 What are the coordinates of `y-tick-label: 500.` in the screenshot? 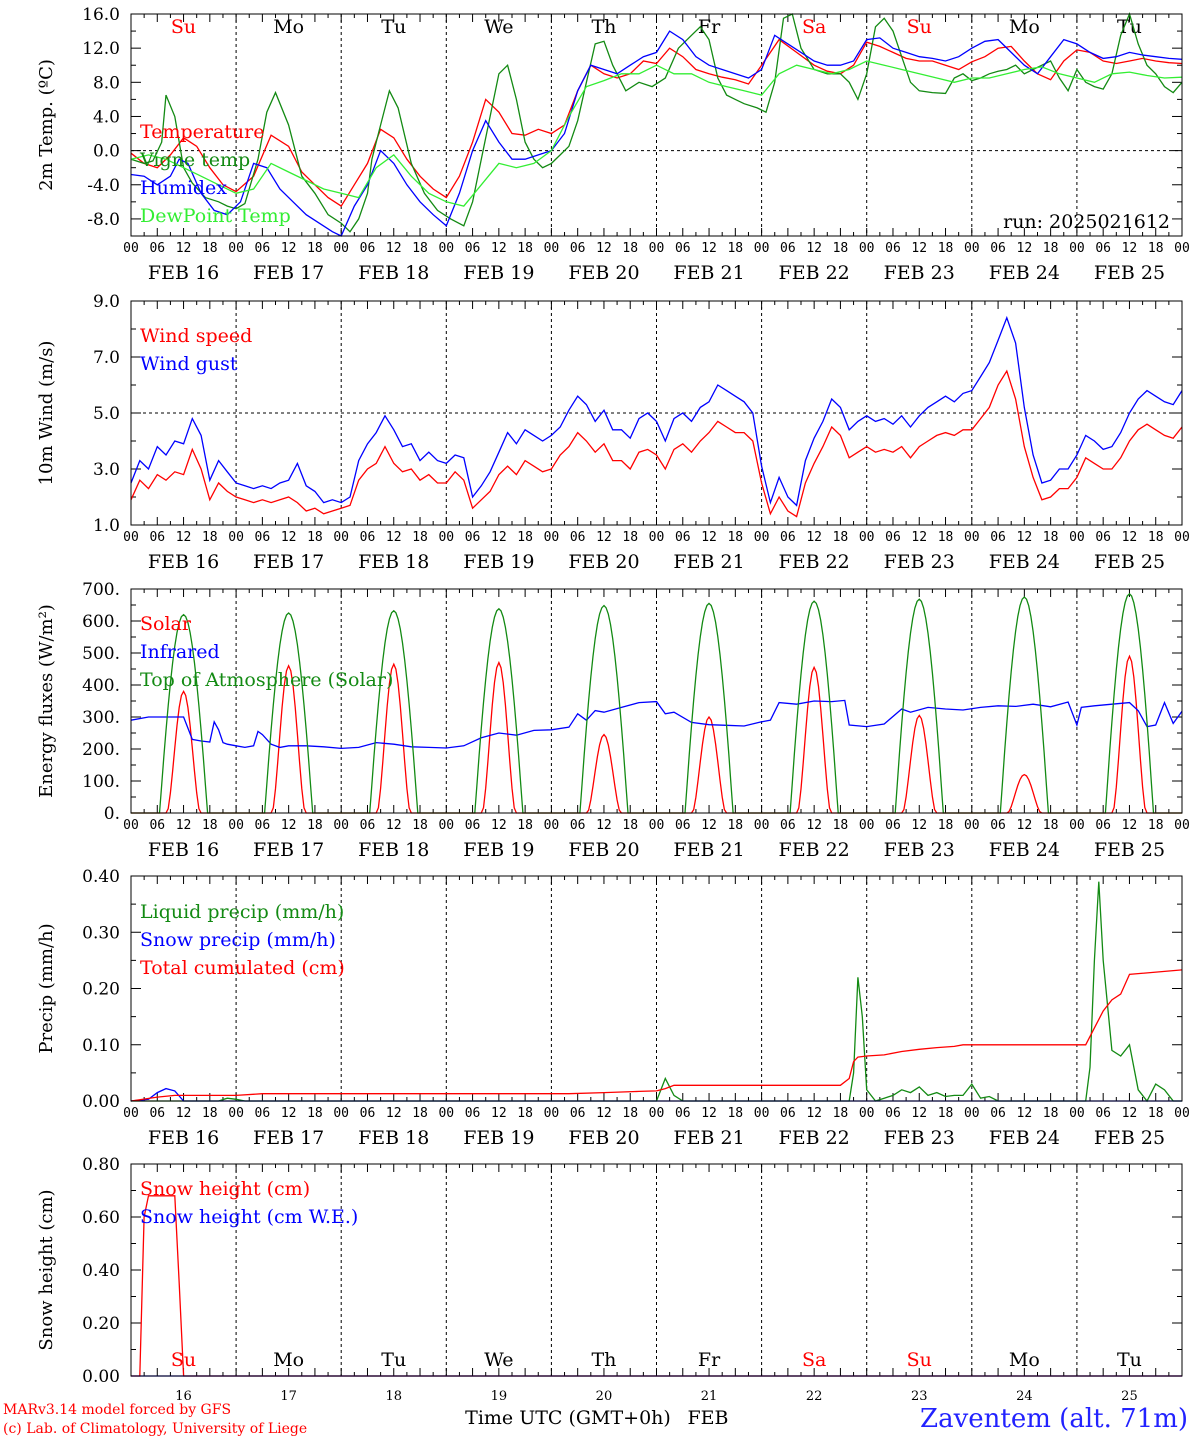 It's located at (101, 654).